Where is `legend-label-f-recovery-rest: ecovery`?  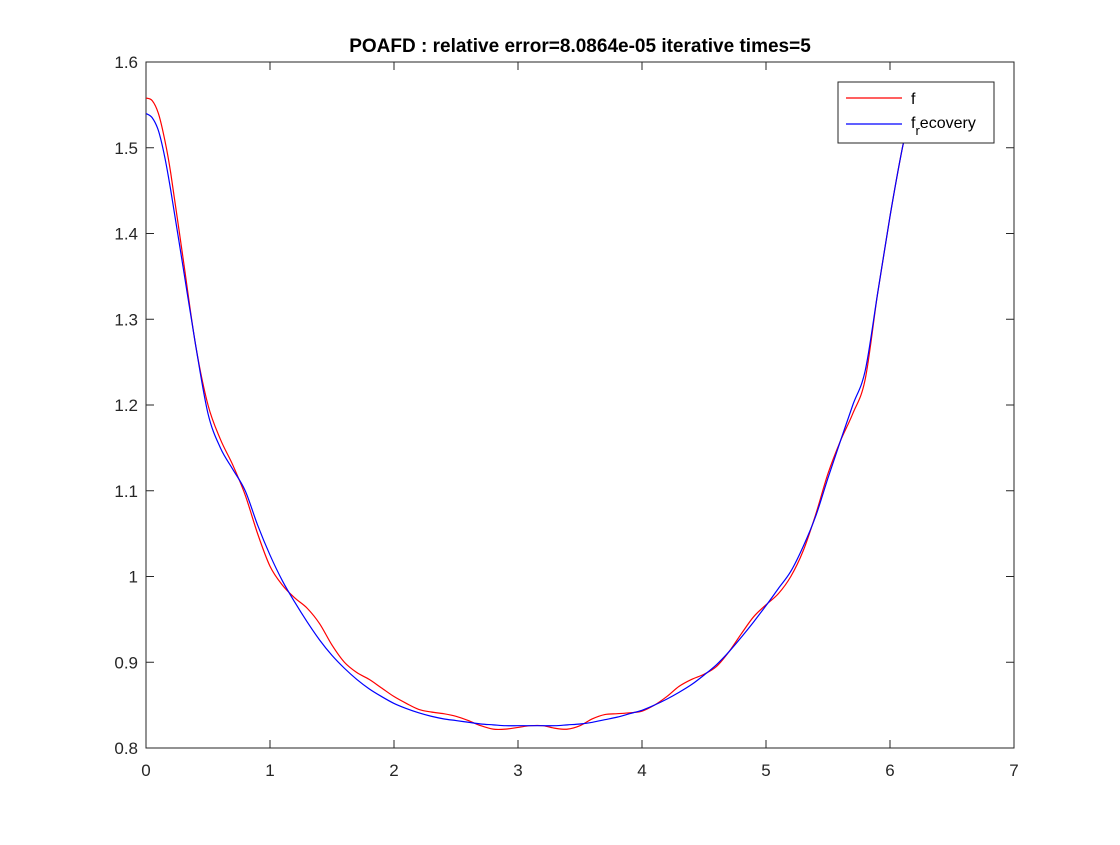 legend-label-f-recovery-rest: ecovery is located at coordinates (948, 123).